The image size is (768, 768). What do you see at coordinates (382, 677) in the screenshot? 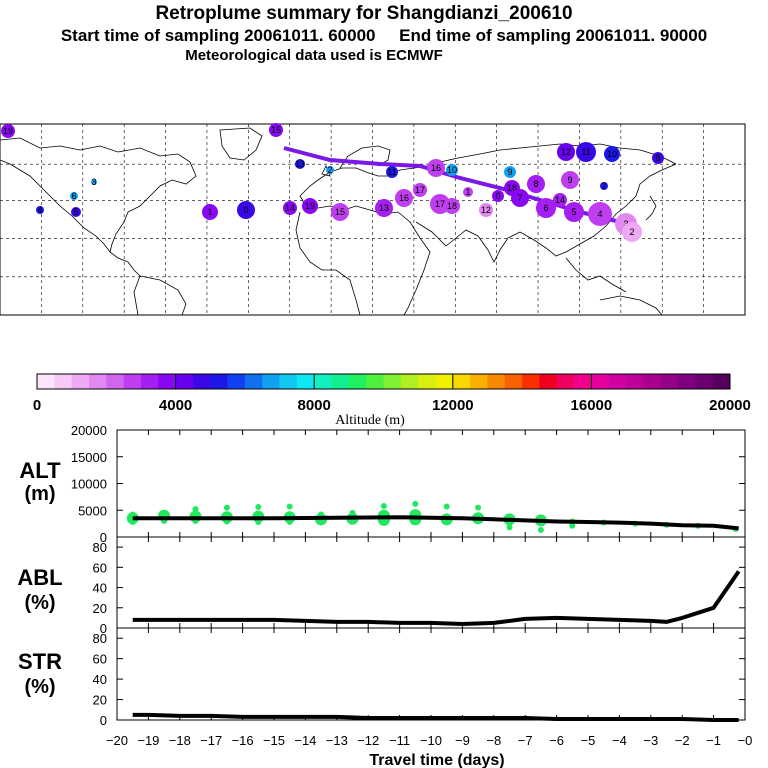
I see `str-panel: 80 60 40 20 0 STR(%)` at bounding box center [382, 677].